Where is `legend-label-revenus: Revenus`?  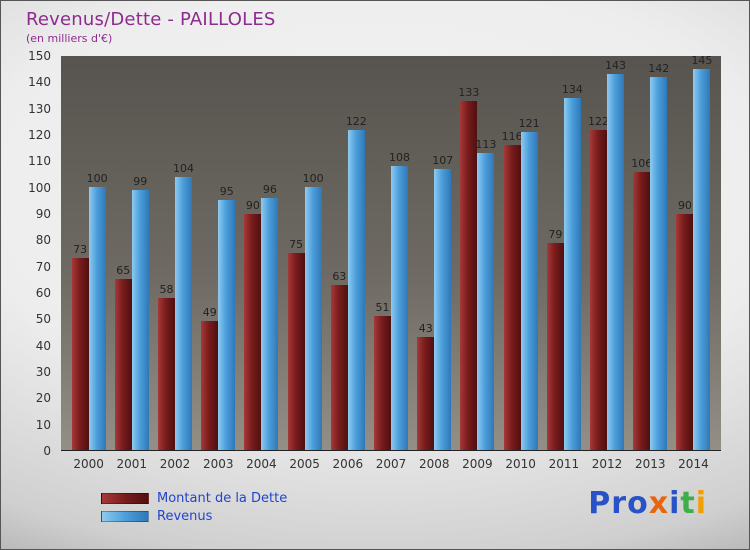 legend-label-revenus: Revenus is located at coordinates (185, 516).